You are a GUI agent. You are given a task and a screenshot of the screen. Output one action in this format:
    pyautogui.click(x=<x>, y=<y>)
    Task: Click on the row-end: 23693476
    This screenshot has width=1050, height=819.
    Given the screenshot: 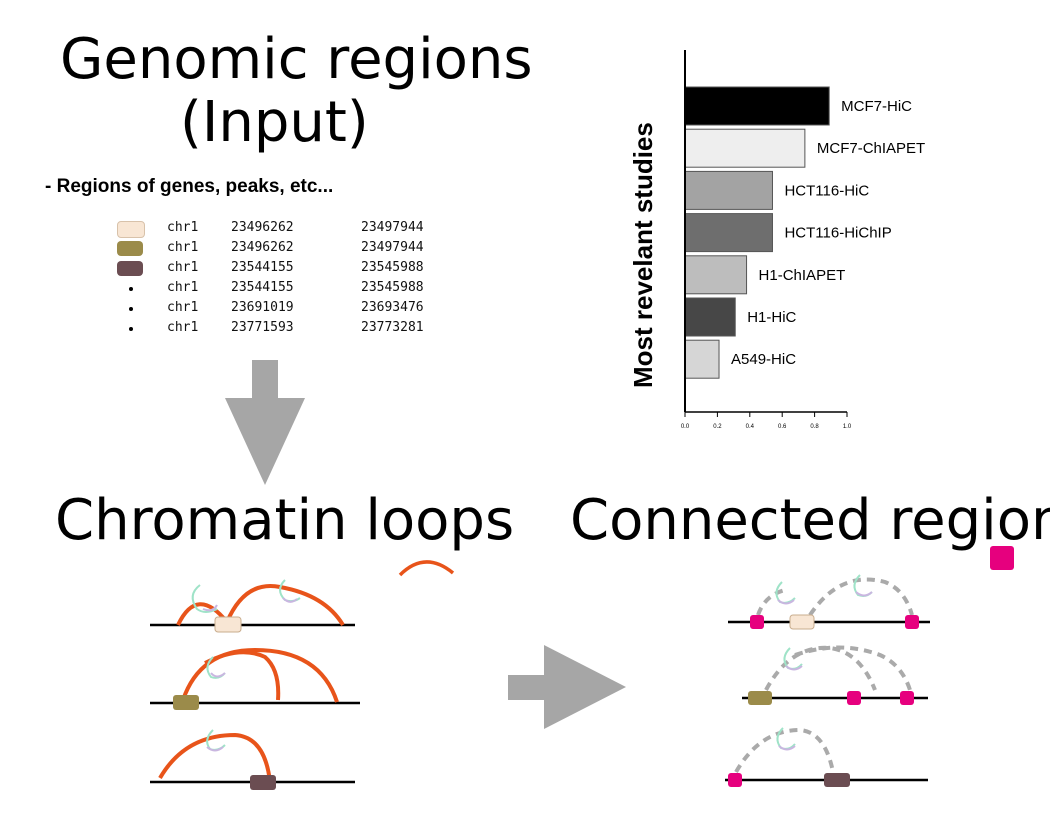 What is the action you would take?
    pyautogui.click(x=392, y=307)
    